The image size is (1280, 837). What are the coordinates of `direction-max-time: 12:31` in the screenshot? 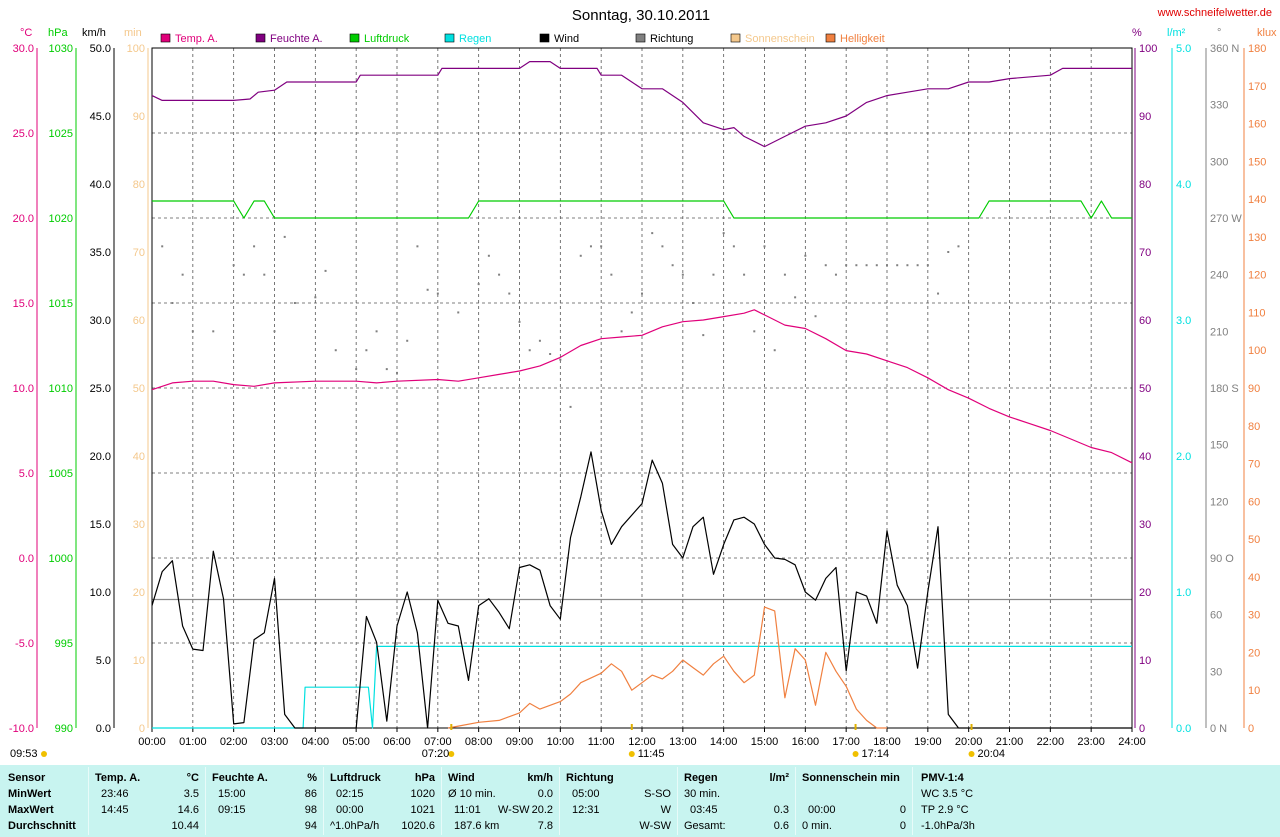 It's located at (586, 810).